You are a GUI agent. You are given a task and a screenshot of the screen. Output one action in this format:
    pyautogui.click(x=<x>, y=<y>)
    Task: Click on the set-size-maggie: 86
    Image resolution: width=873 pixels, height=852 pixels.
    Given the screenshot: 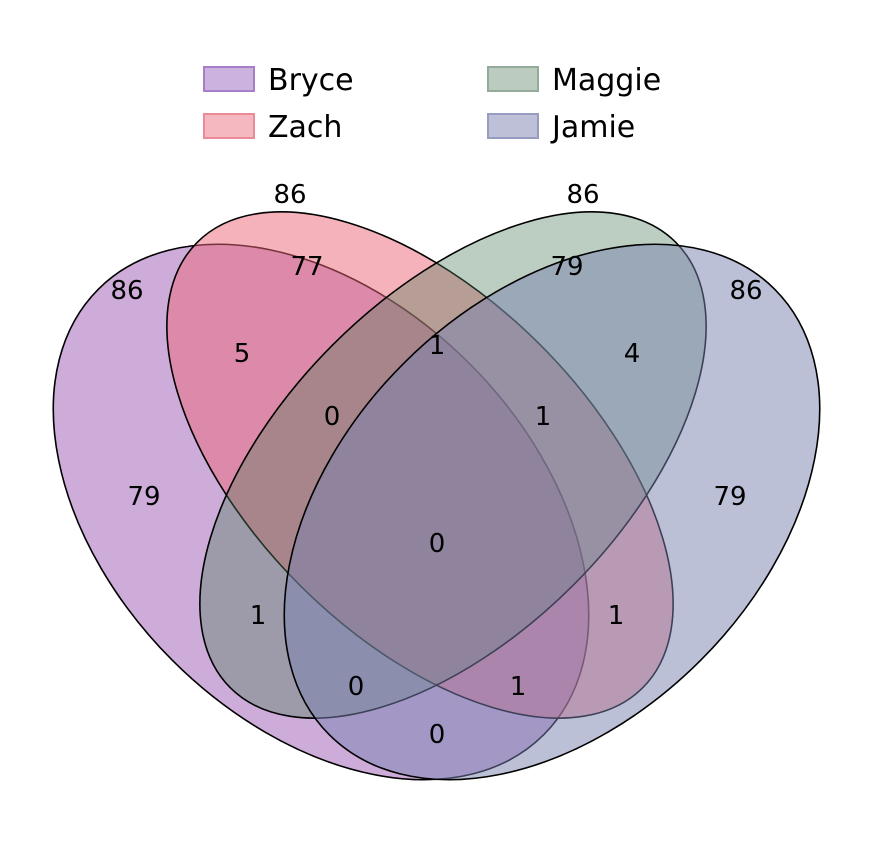 What is the action you would take?
    pyautogui.click(x=582, y=195)
    